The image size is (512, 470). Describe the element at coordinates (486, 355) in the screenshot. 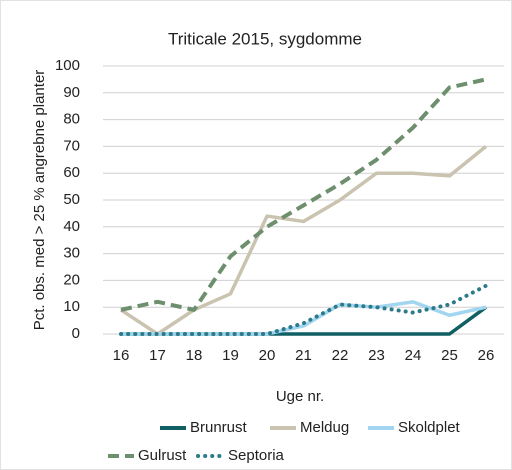

I see `x-tick-label: 26` at that location.